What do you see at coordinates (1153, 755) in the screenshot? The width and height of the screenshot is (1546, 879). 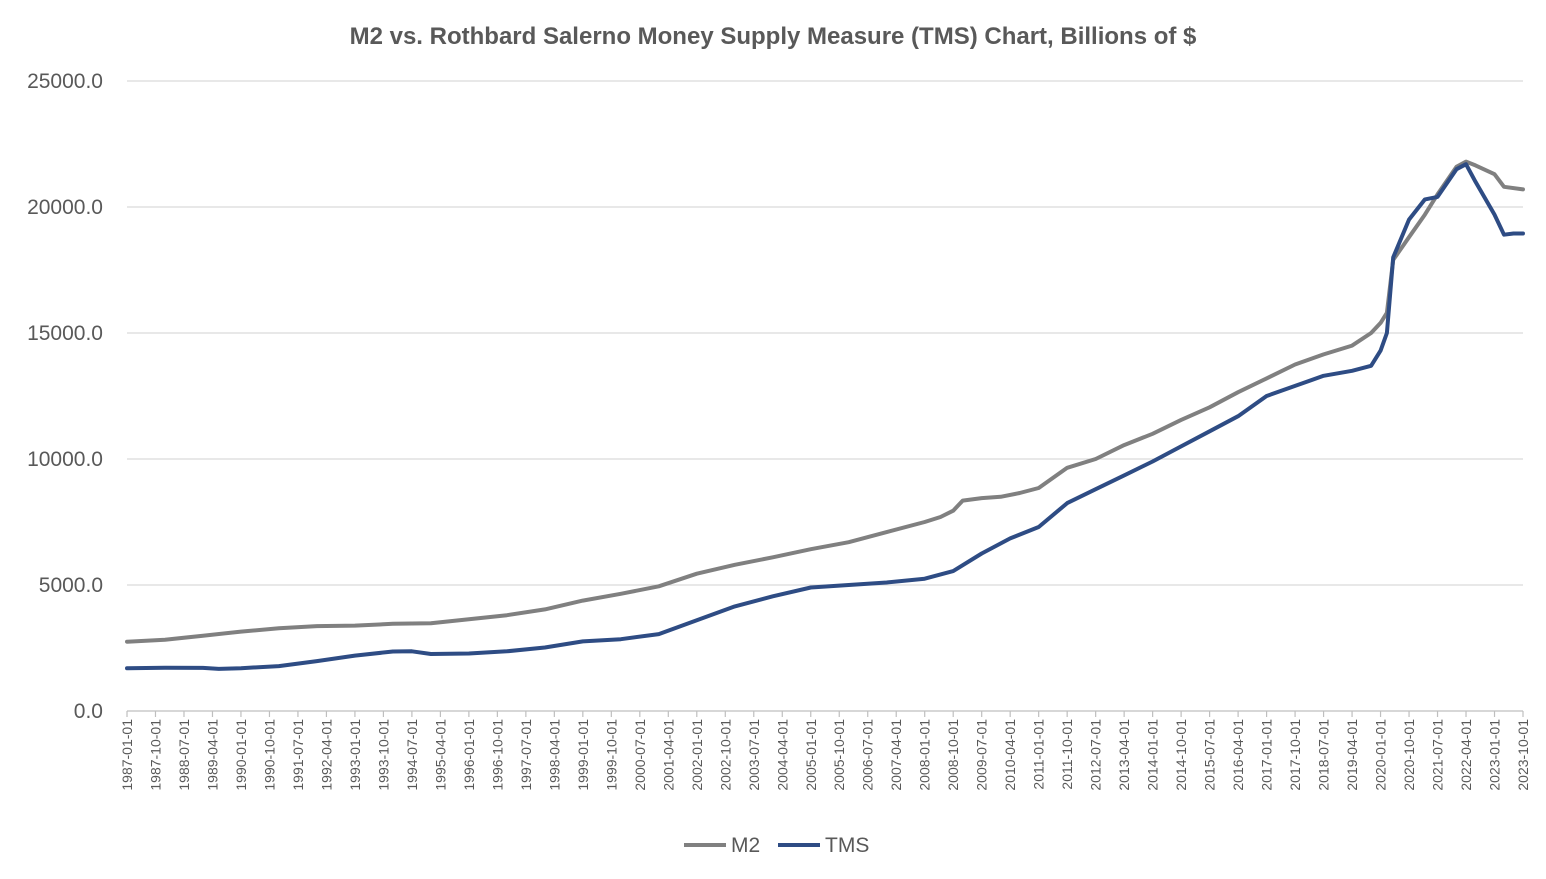 I see `x-tick-label: 2014-01-01` at bounding box center [1153, 755].